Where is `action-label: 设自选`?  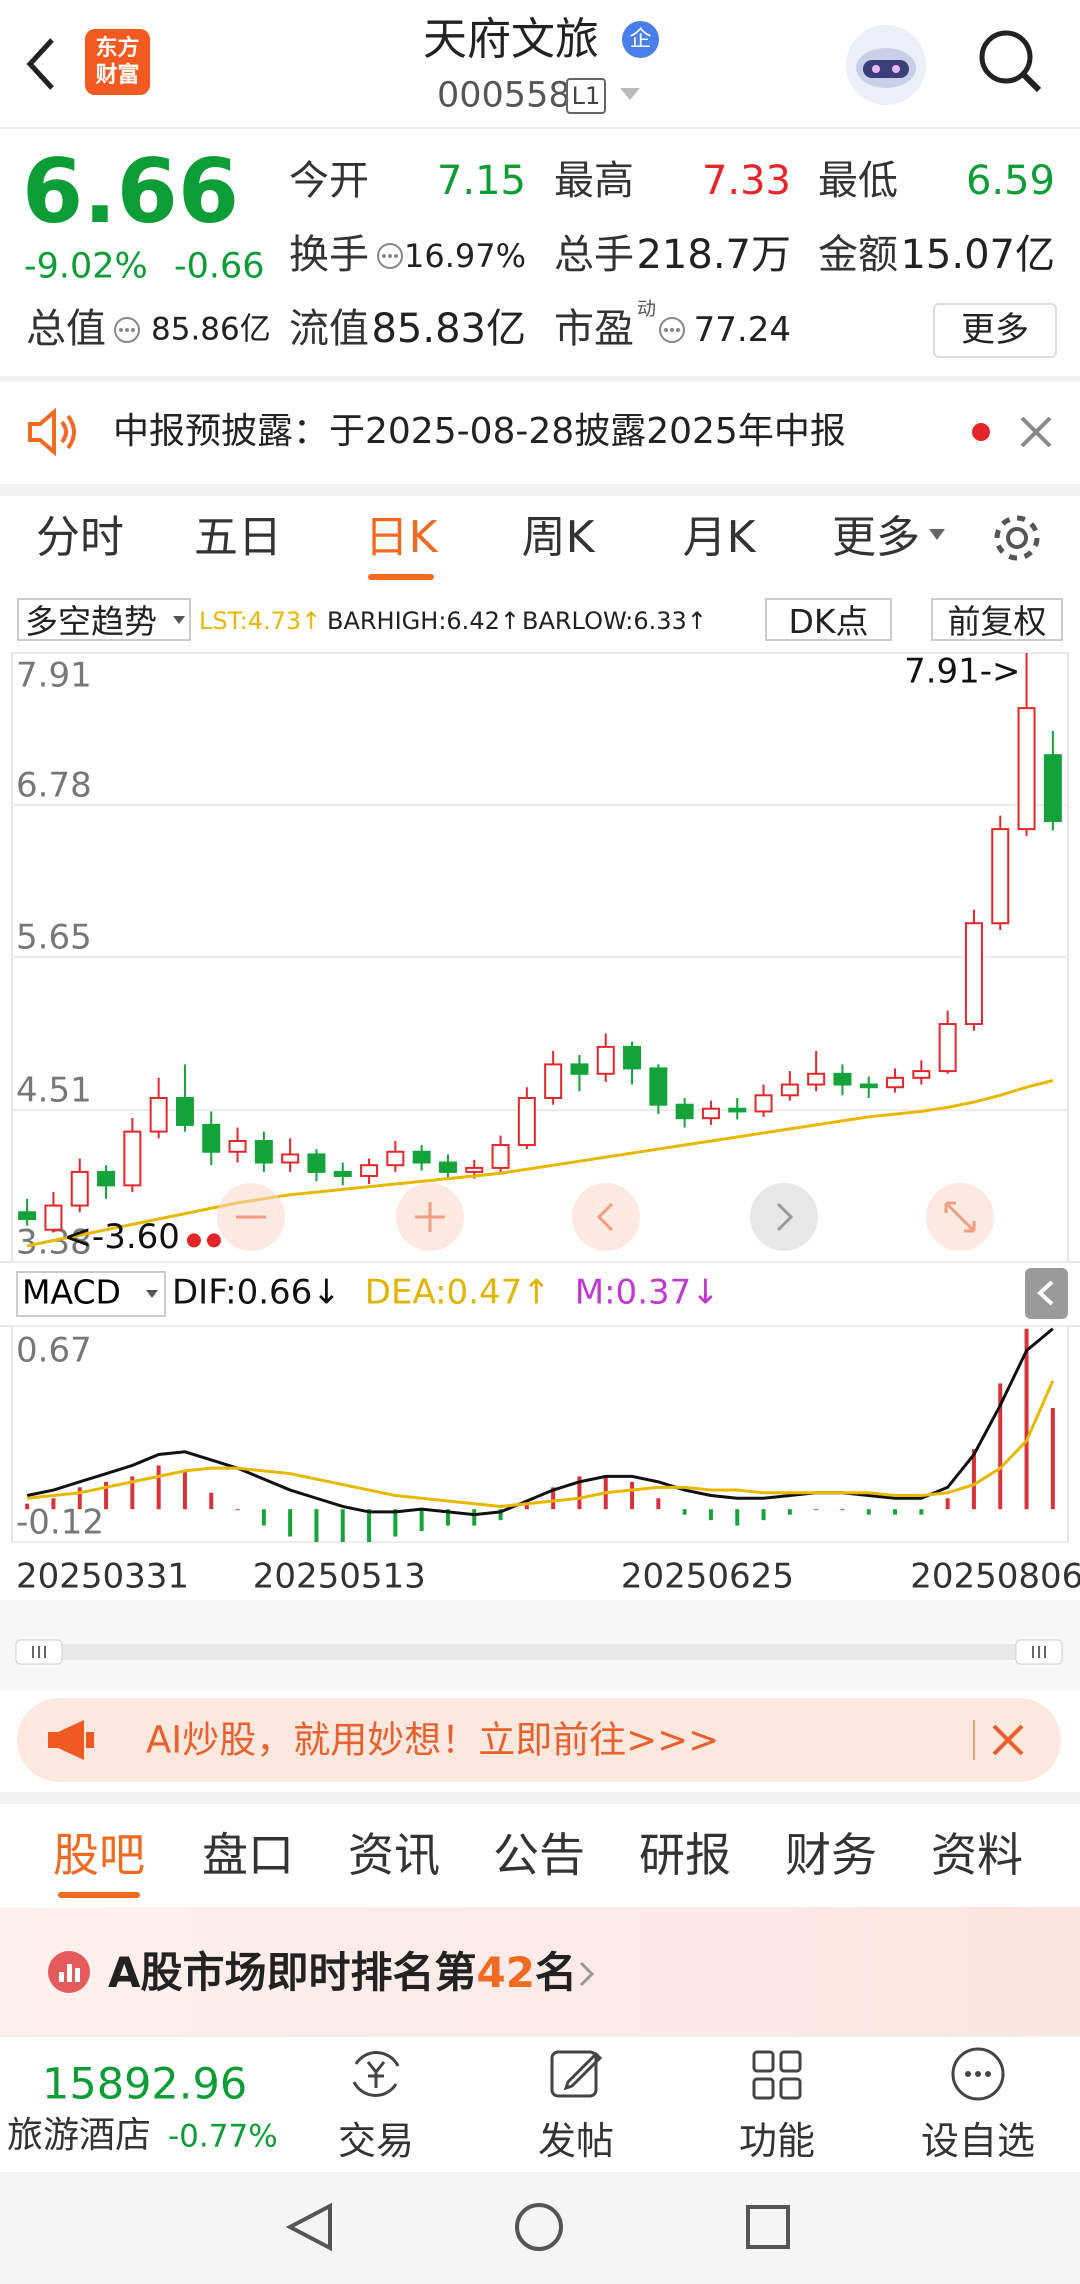
action-label: 设自选 is located at coordinates (978, 2141).